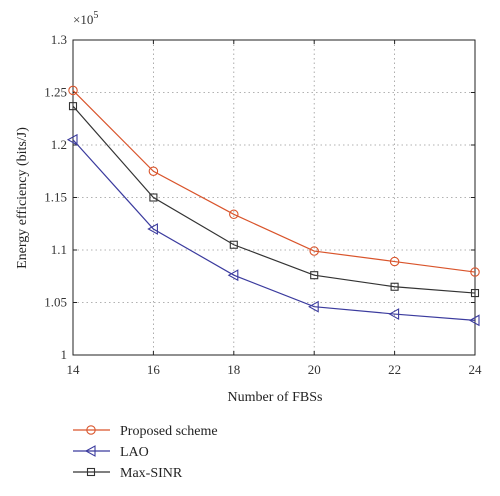 The width and height of the screenshot is (500, 496). I want to click on x-tick-label: 18, so click(233, 369).